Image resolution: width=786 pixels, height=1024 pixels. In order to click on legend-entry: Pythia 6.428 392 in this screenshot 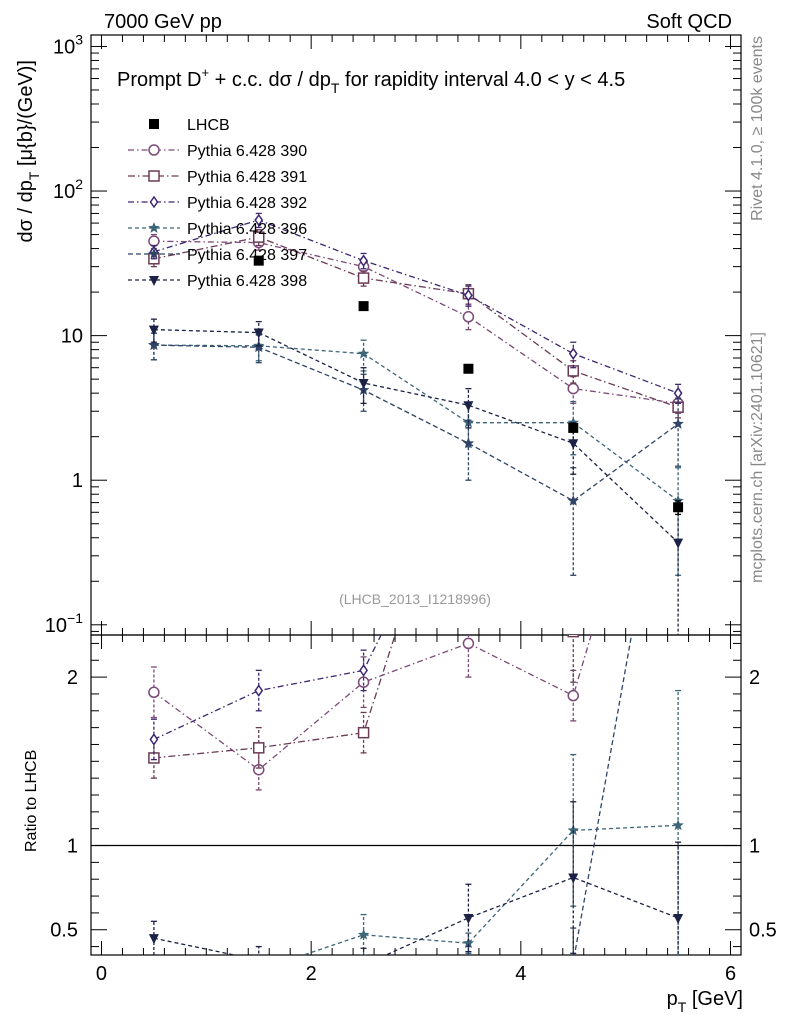, I will do `click(217, 203)`.